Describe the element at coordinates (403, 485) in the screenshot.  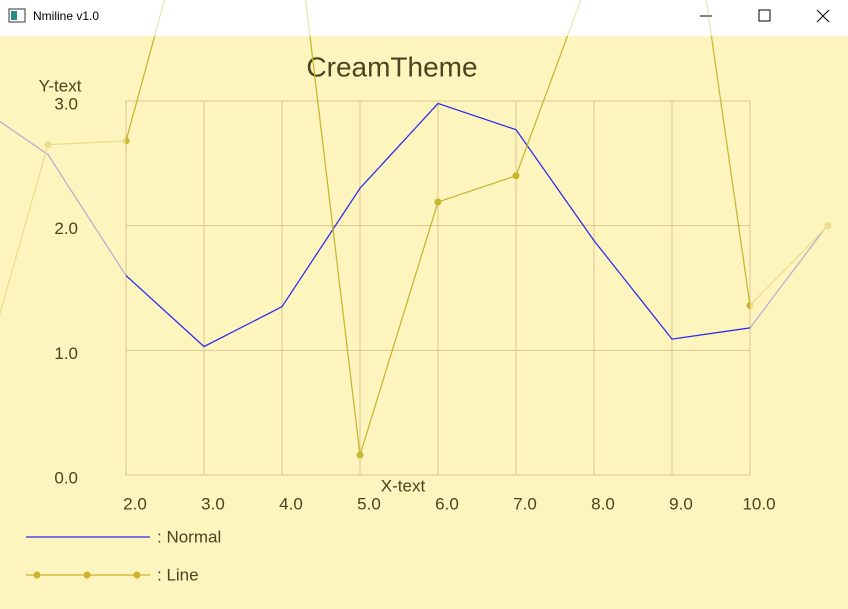
I see `x-axis-label: X-text` at that location.